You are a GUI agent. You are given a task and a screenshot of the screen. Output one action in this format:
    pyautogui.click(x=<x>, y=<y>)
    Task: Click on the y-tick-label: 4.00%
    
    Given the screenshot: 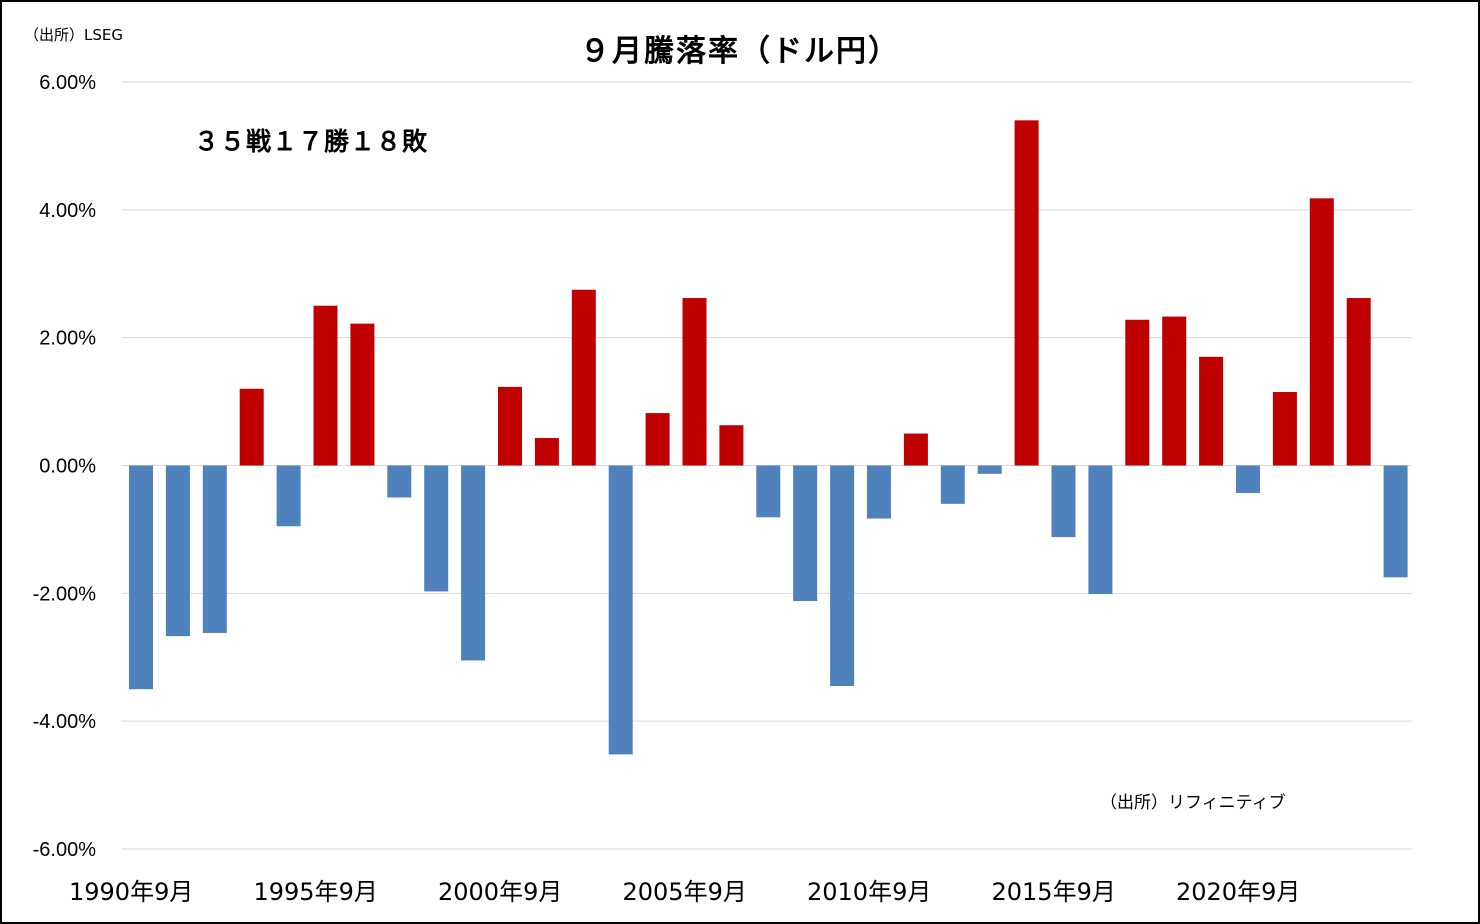 What is the action you would take?
    pyautogui.click(x=67, y=211)
    